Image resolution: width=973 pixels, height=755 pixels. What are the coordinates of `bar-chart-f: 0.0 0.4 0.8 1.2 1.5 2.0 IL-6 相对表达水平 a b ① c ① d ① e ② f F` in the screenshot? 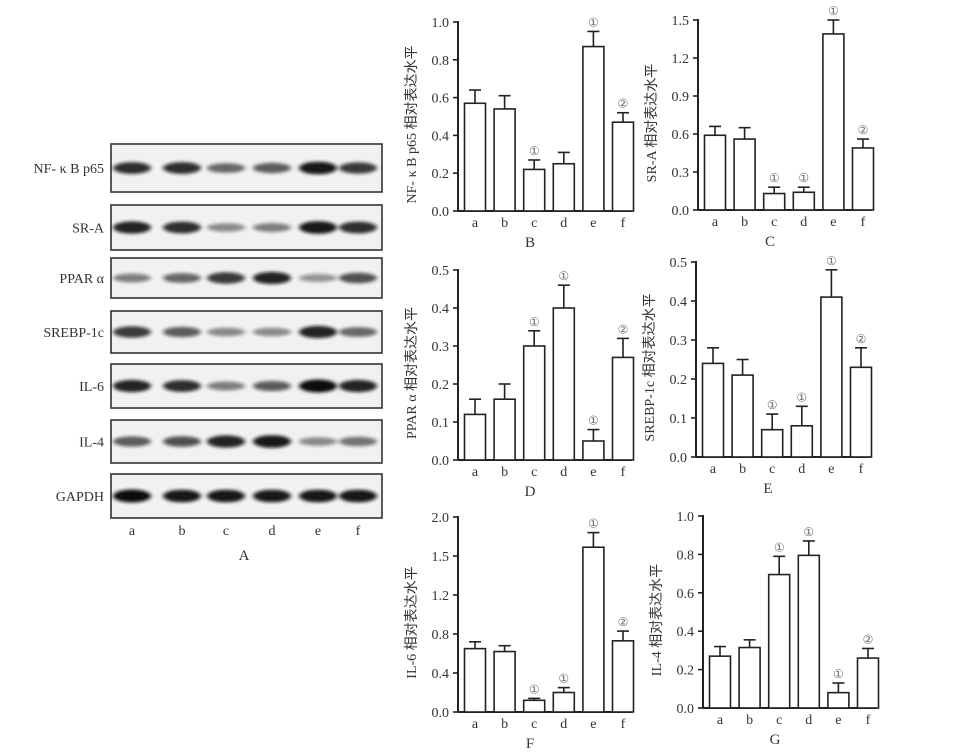 It's located at (519, 631).